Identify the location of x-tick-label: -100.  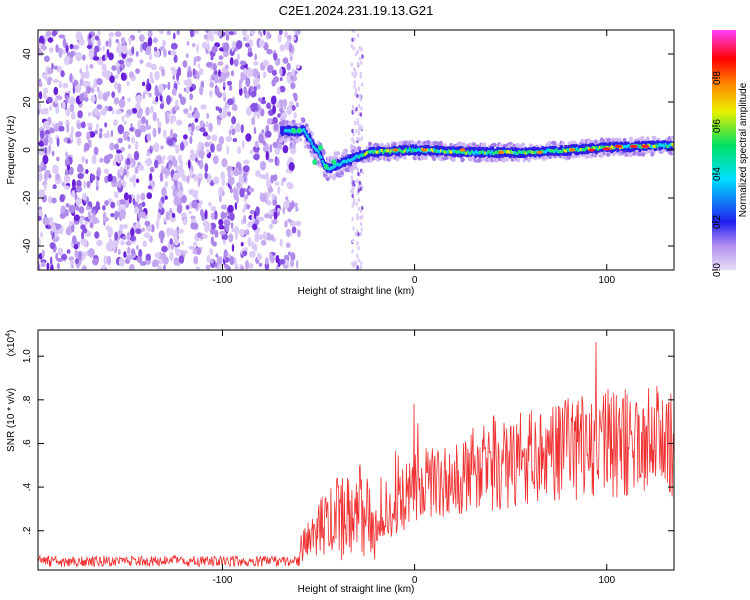
(222, 580).